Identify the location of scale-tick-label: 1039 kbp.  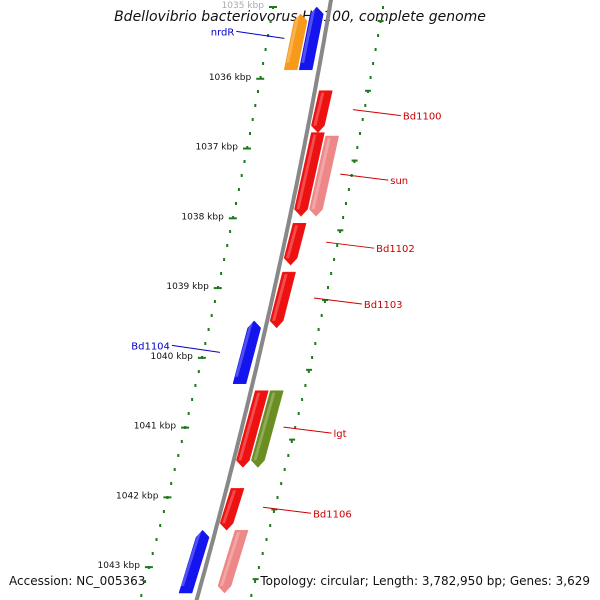
(187, 287).